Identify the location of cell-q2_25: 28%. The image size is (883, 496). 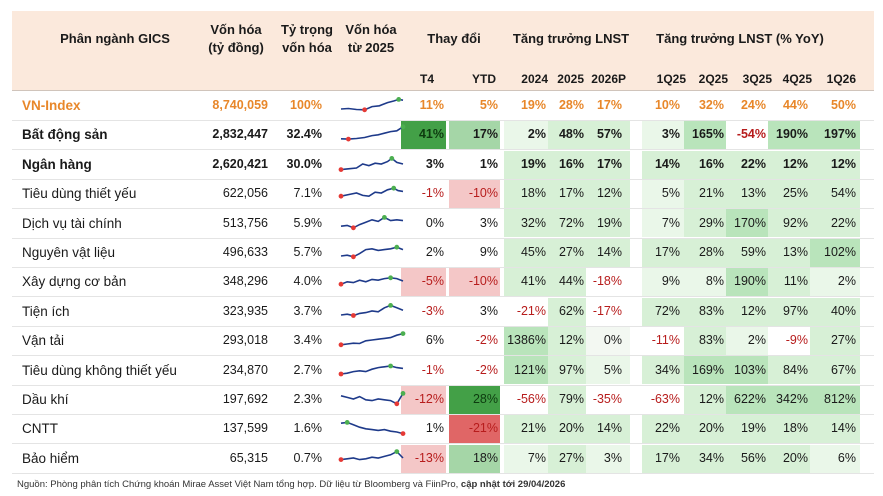
(711, 252).